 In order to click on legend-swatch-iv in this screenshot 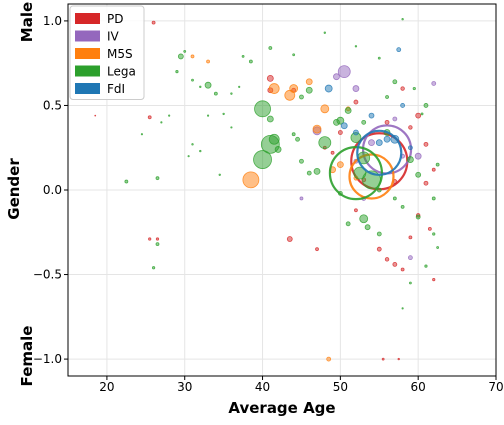, I will do `click(87, 36)`.